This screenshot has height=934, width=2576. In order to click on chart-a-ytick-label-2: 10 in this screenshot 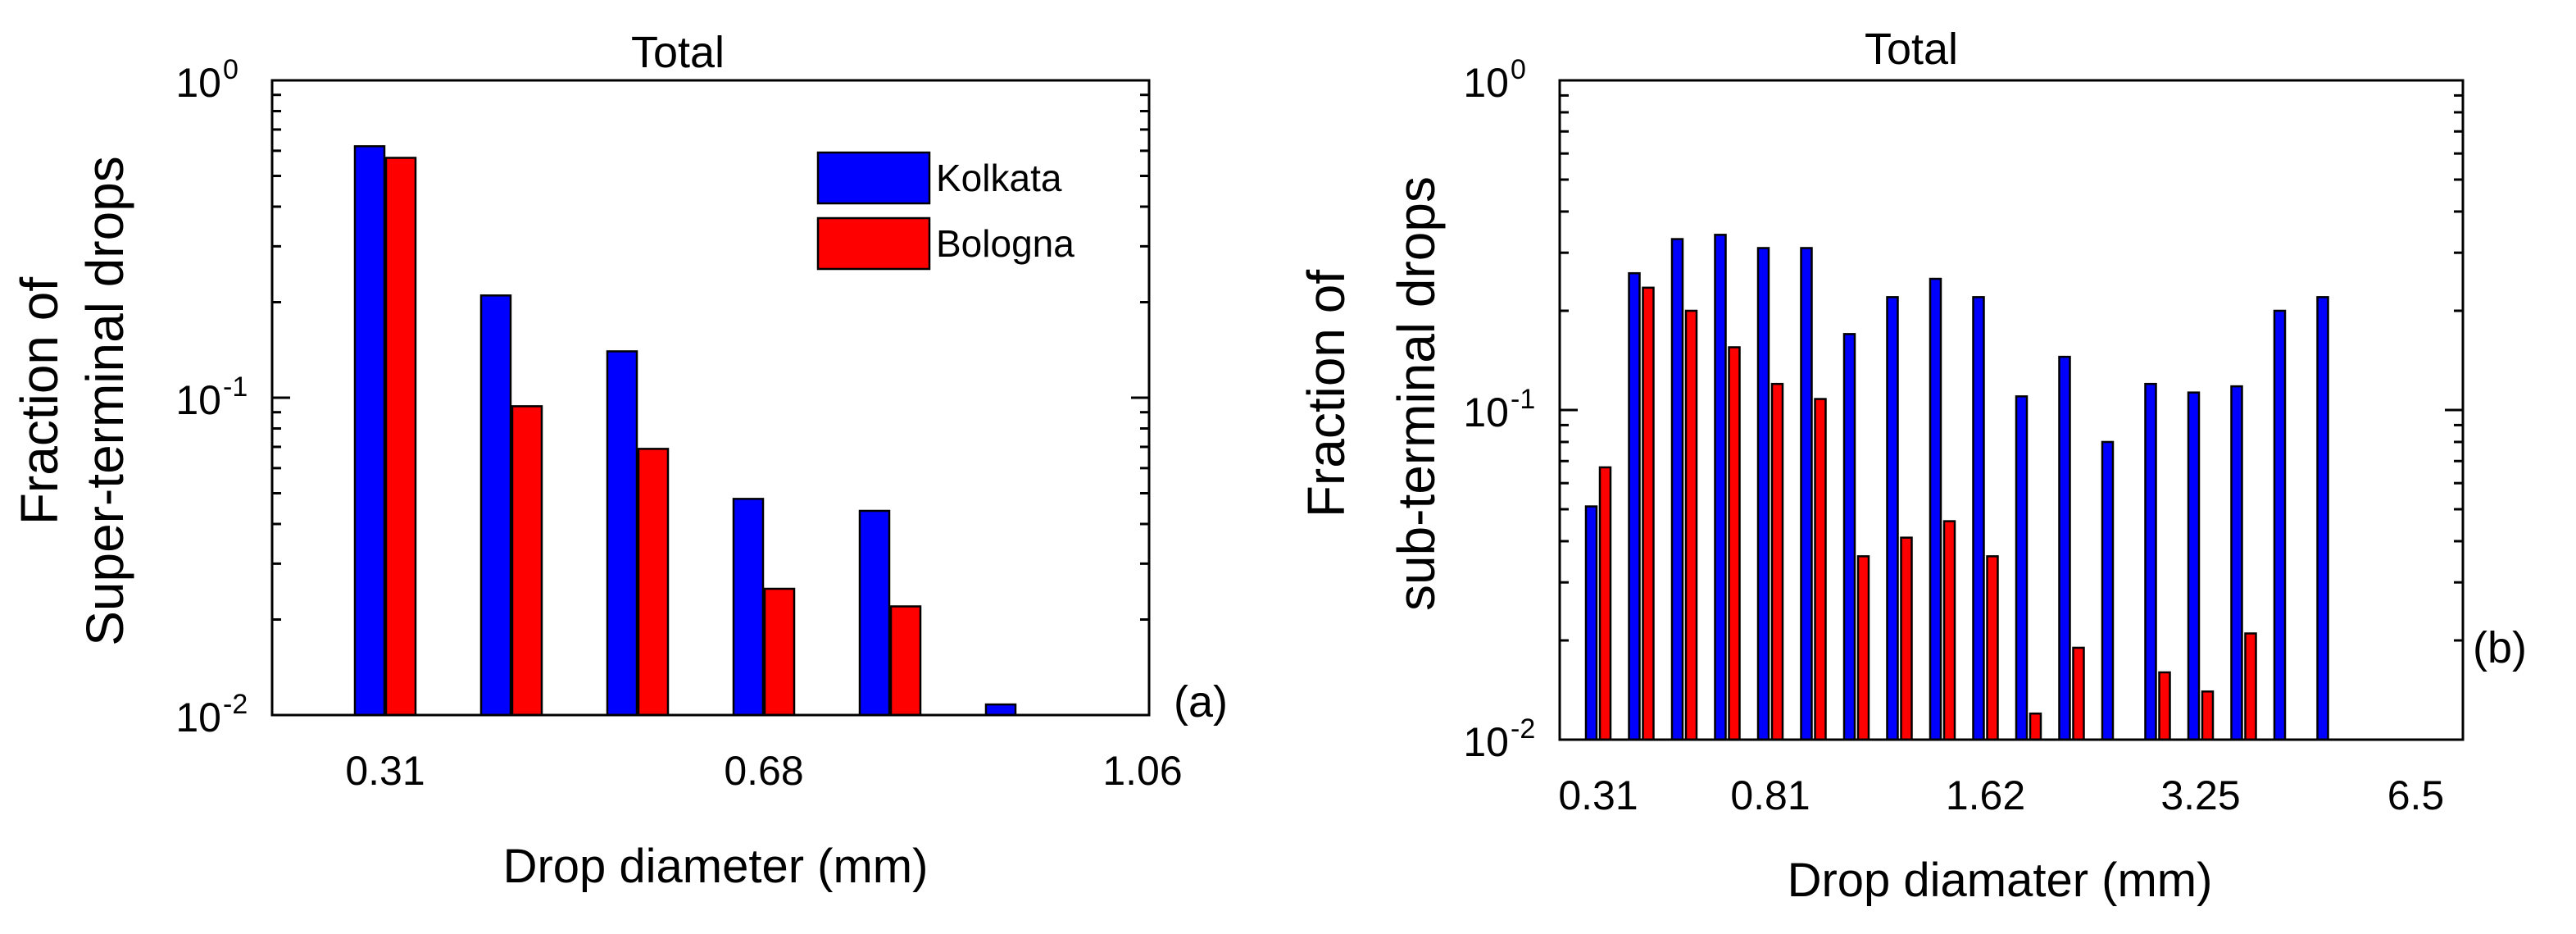, I will do `click(198, 83)`.